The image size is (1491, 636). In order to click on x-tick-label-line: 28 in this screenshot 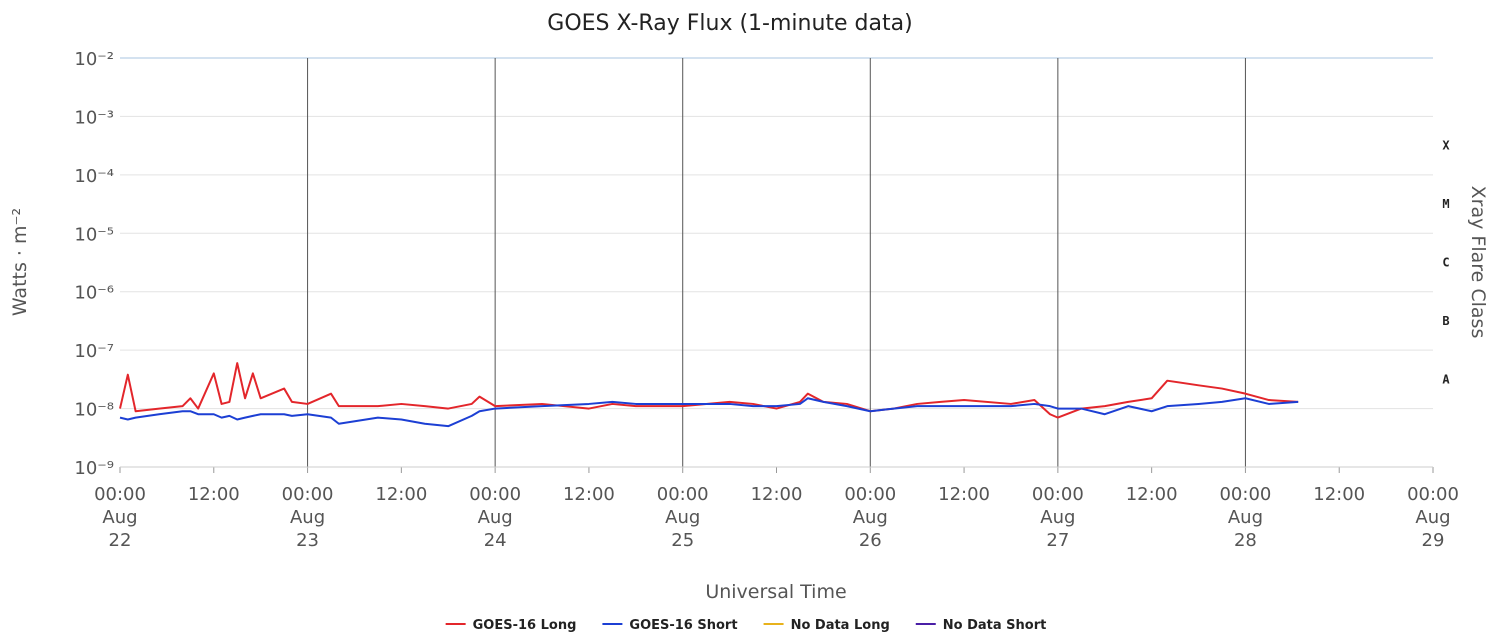, I will do `click(1245, 540)`.